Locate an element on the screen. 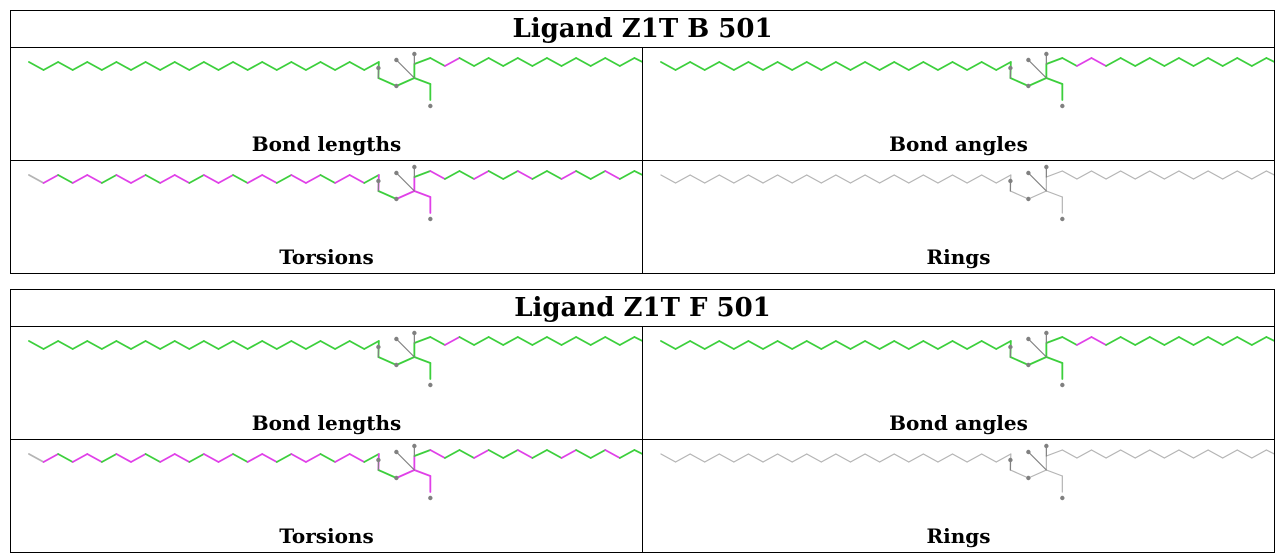 The image size is (1275, 555). panel-torsions: Torsions is located at coordinates (326, 217).